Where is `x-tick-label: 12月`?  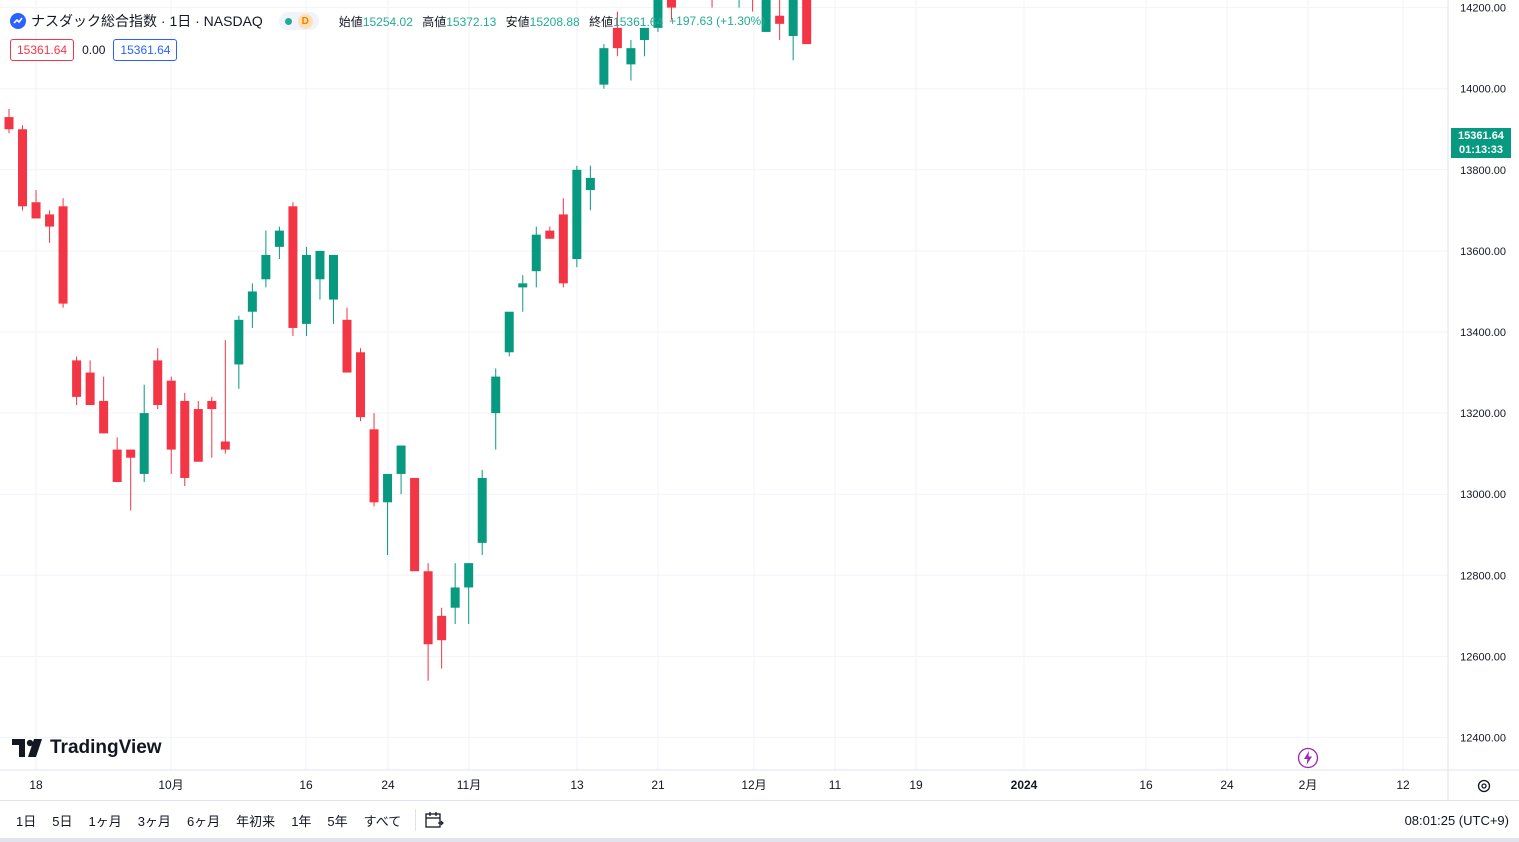 x-tick-label: 12月 is located at coordinates (753, 785).